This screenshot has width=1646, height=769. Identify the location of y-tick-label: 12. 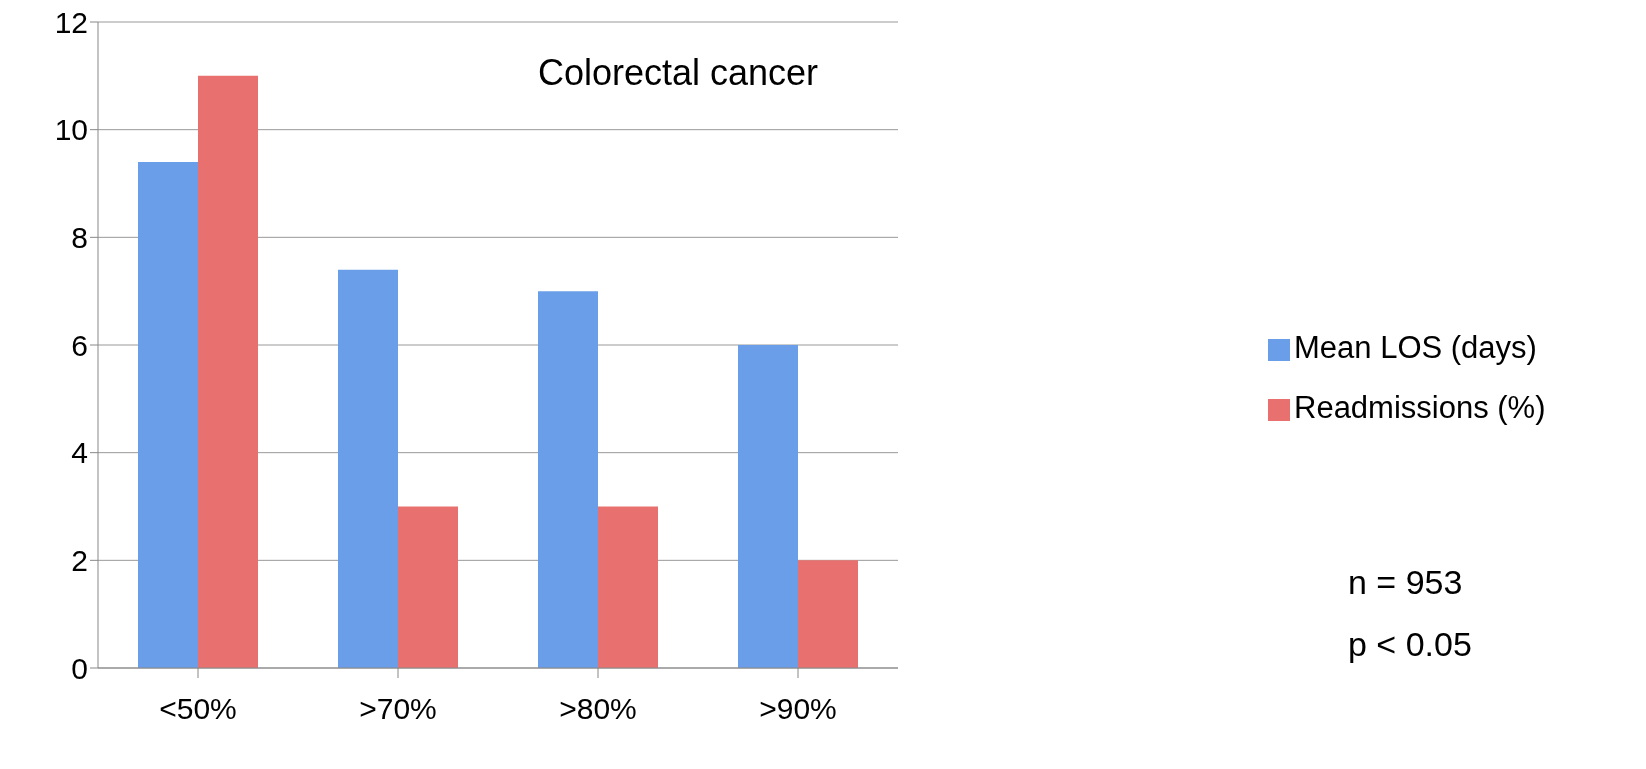
(71, 22).